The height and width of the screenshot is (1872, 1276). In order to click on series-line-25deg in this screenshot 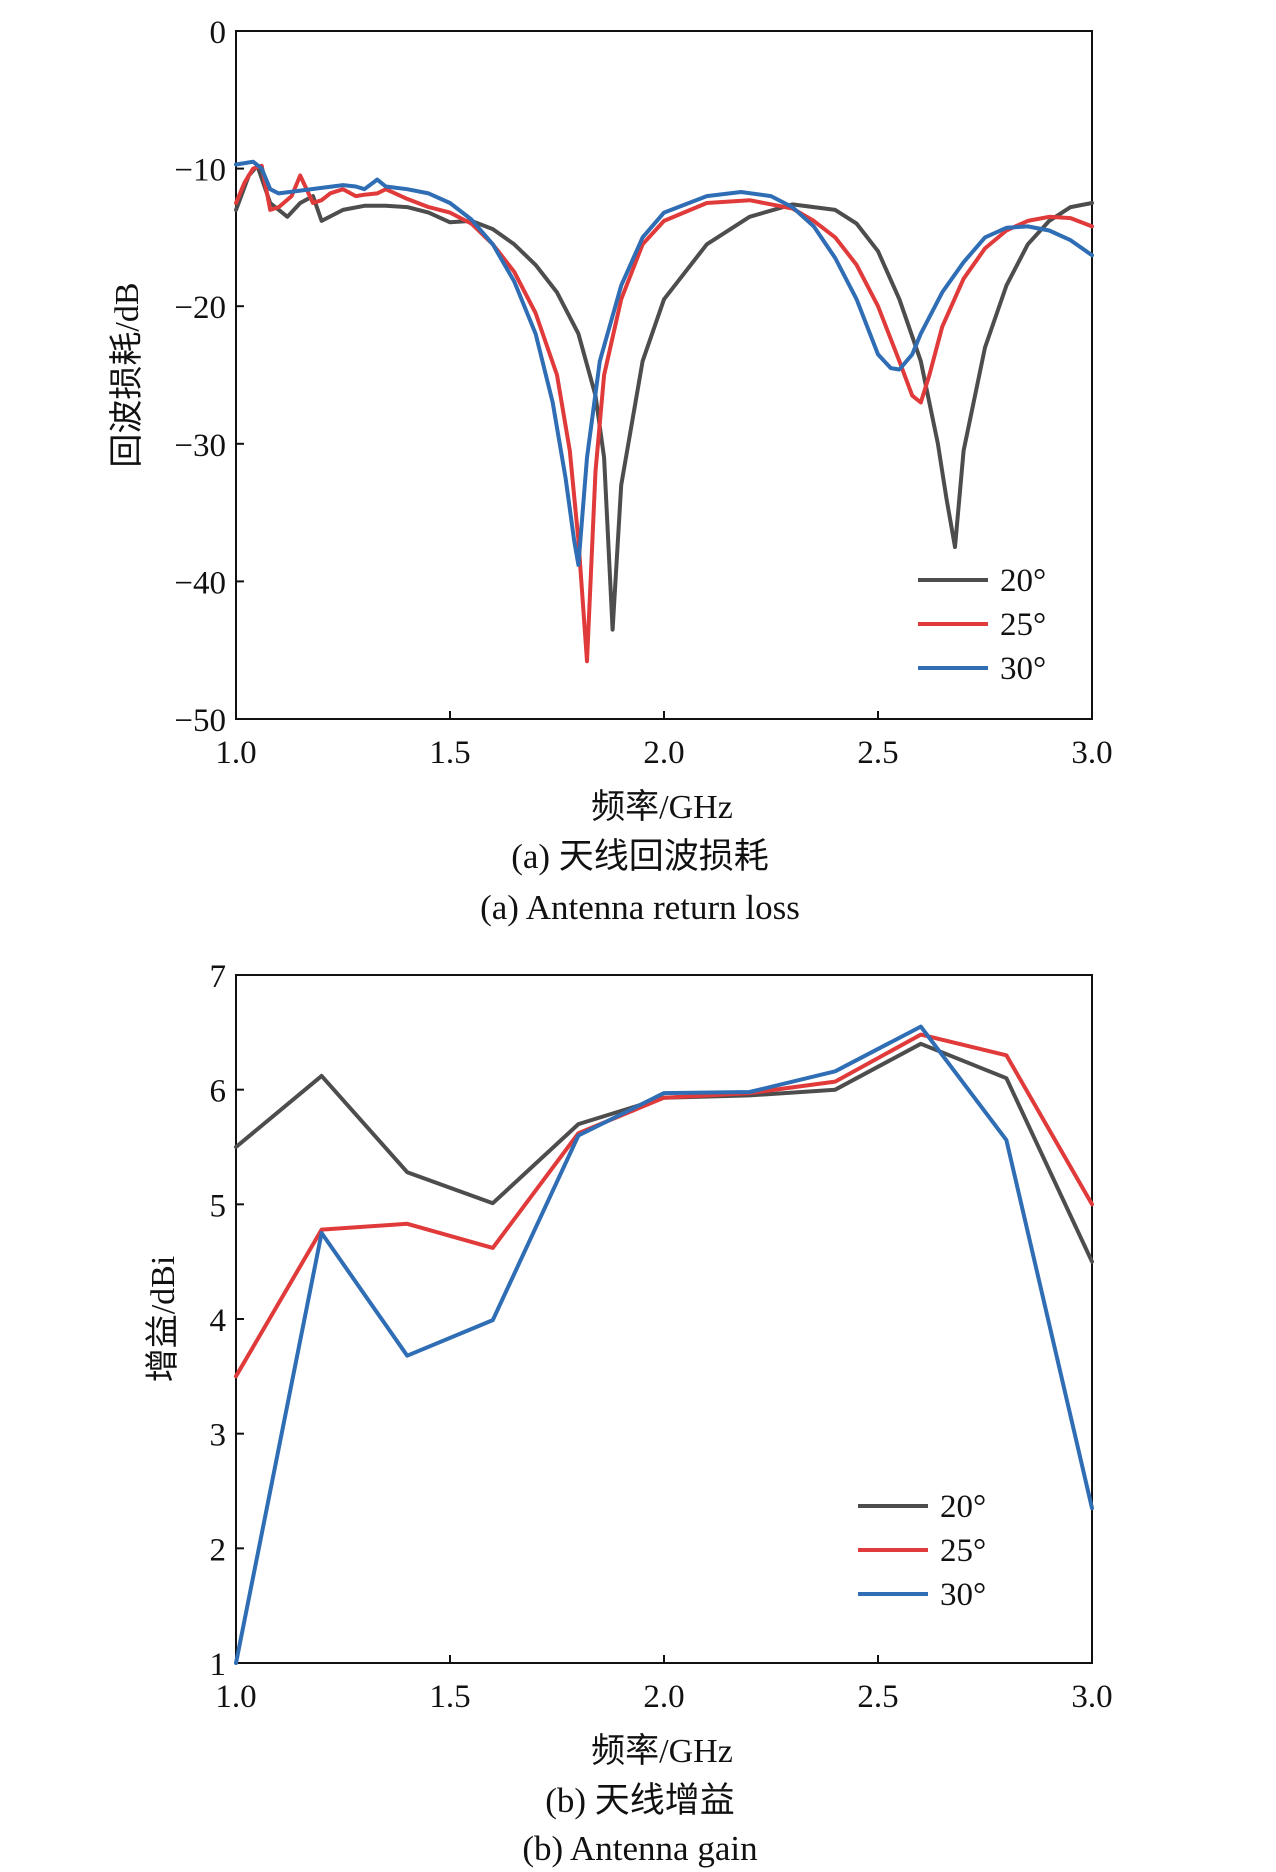, I will do `click(664, 1205)`.